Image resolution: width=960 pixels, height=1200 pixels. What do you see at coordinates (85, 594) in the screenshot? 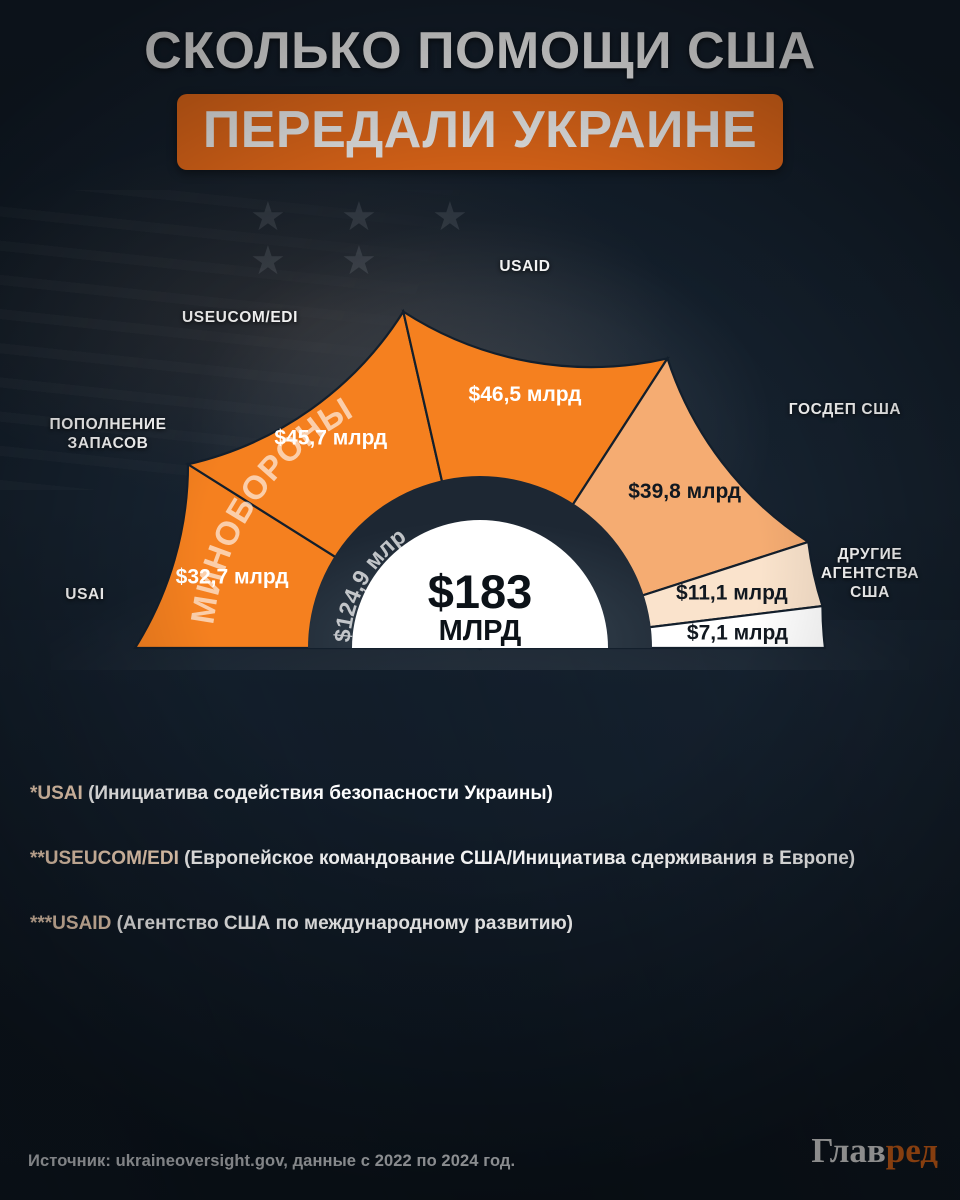
I see `category-label-usai: USAI` at bounding box center [85, 594].